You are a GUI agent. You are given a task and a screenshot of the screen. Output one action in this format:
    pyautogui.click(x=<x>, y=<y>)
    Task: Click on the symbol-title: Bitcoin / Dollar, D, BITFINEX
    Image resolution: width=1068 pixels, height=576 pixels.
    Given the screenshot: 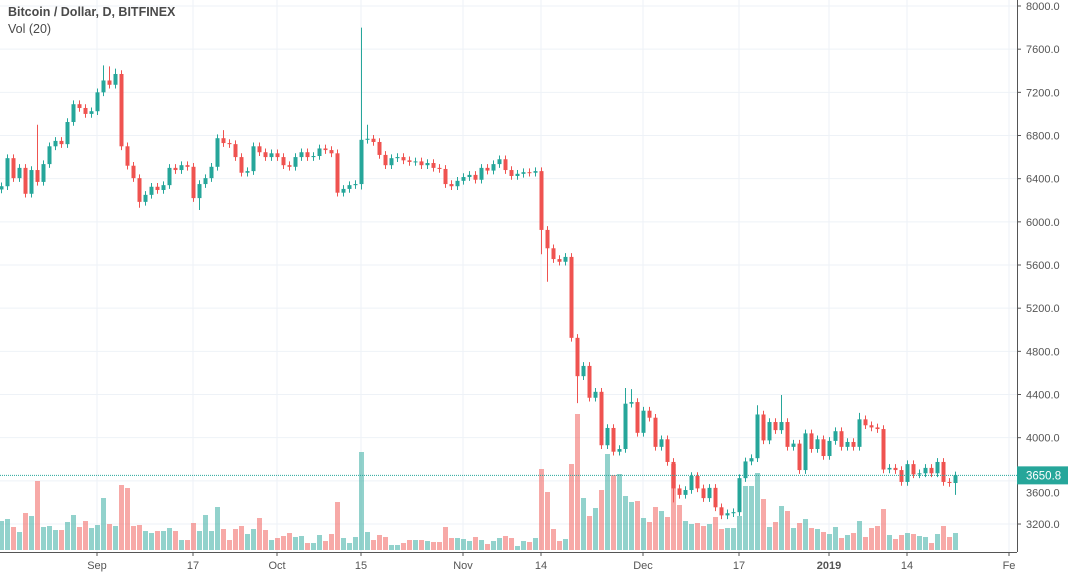 What is the action you would take?
    pyautogui.click(x=92, y=12)
    